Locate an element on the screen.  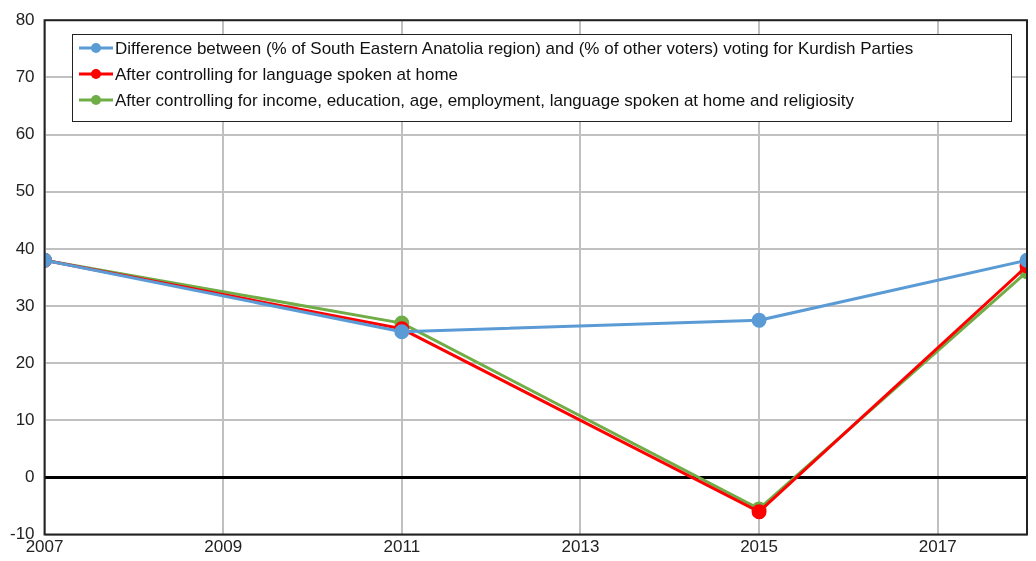
legend-label: Difference between (% of South Eastern Anatolia region) and (% of other voters) voting for Kurdish Parties is located at coordinates (514, 49).